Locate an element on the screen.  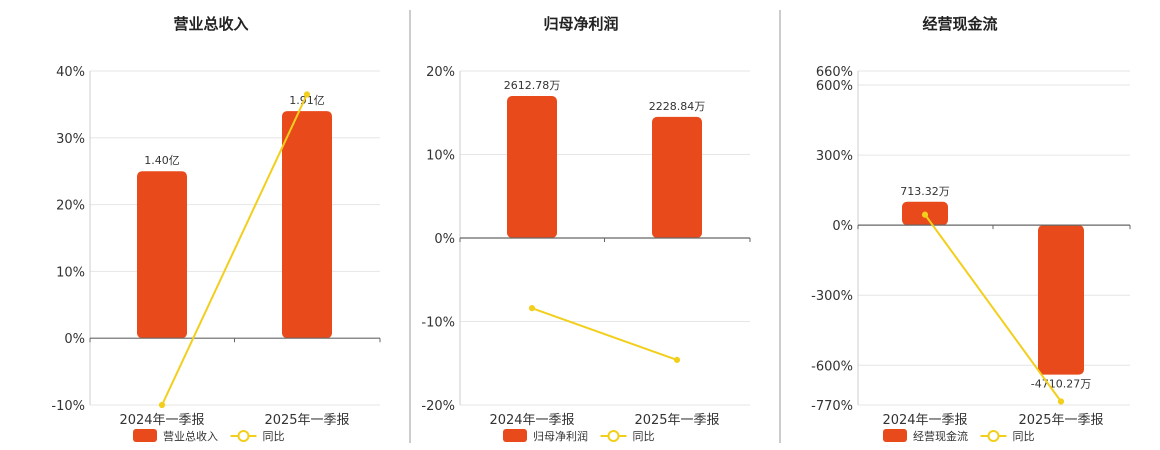
legend: 营业总收入 同比 is located at coordinates (209, 436).